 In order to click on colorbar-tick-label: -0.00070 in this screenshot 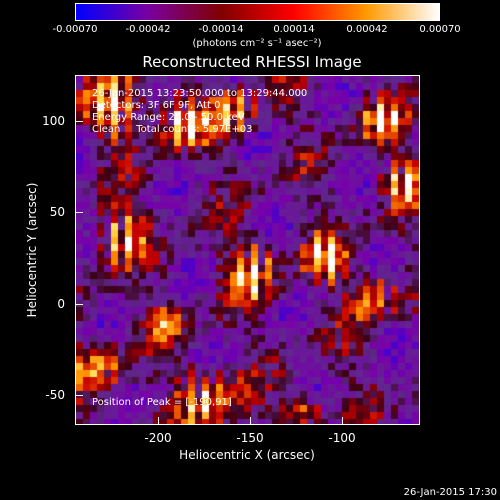, I will do `click(75, 29)`.